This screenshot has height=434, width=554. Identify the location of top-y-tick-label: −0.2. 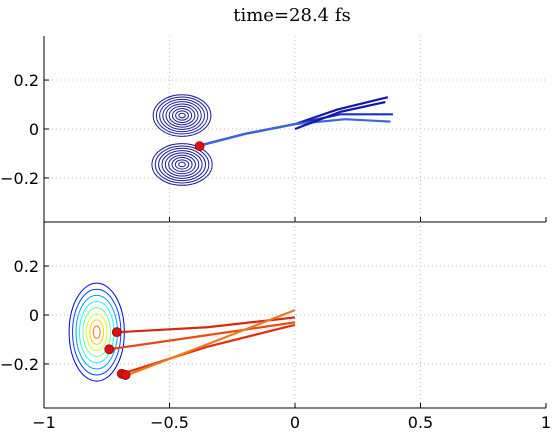
(19, 178).